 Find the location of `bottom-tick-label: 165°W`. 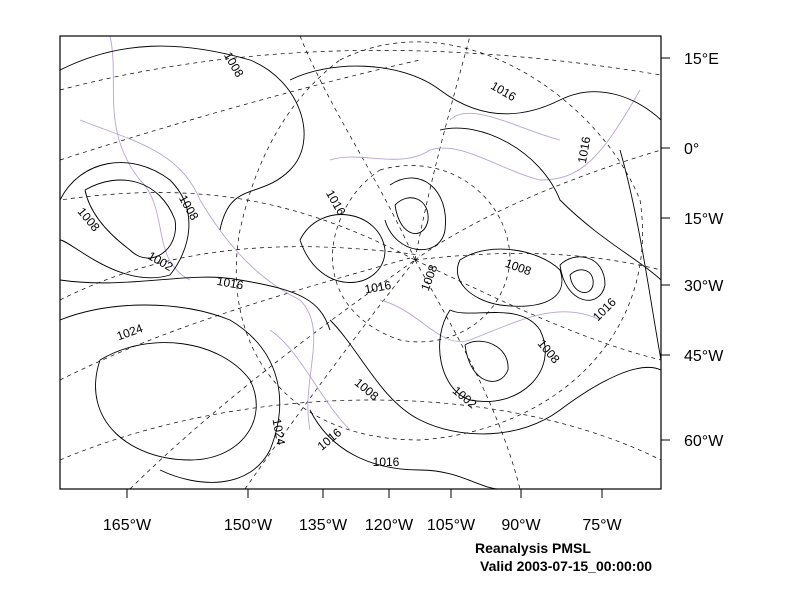

bottom-tick-label: 165°W is located at coordinates (127, 525).